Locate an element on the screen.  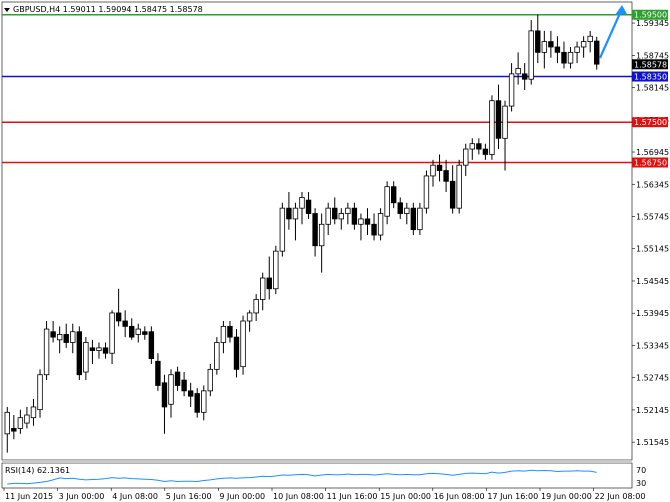
price-label-text: 1.59500 is located at coordinates (650, 15).